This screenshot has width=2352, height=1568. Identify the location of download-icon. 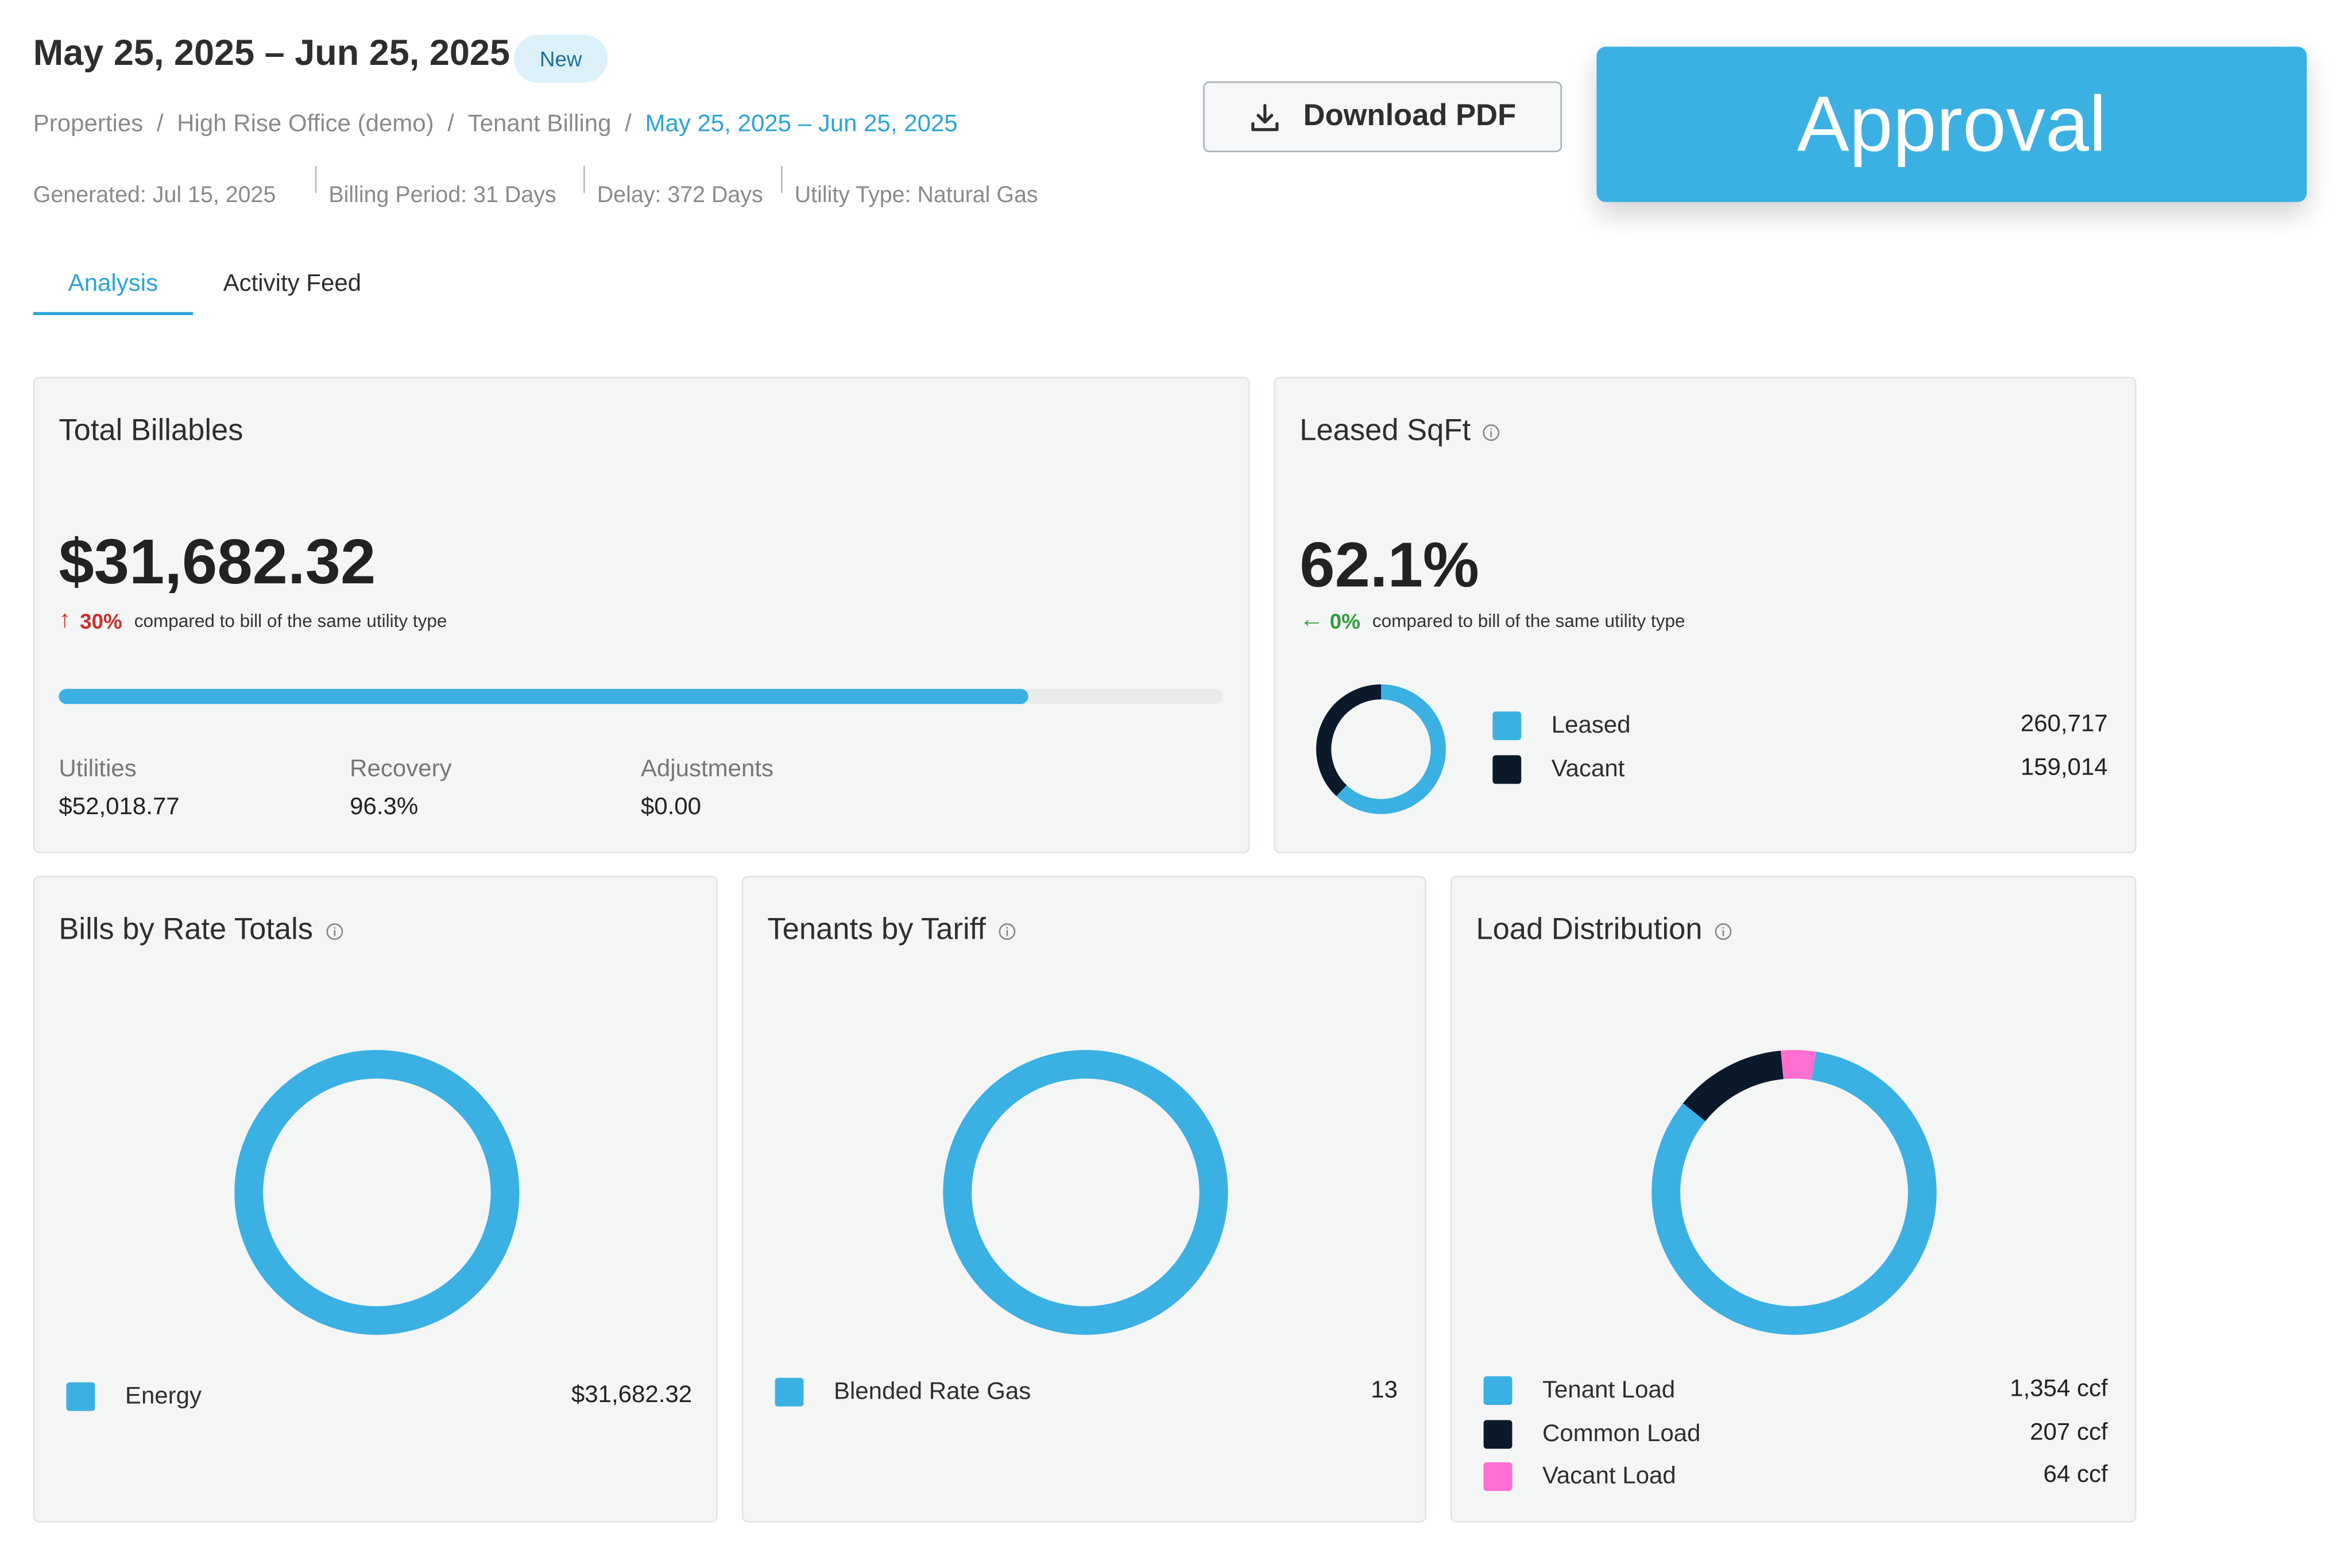
(1265, 117).